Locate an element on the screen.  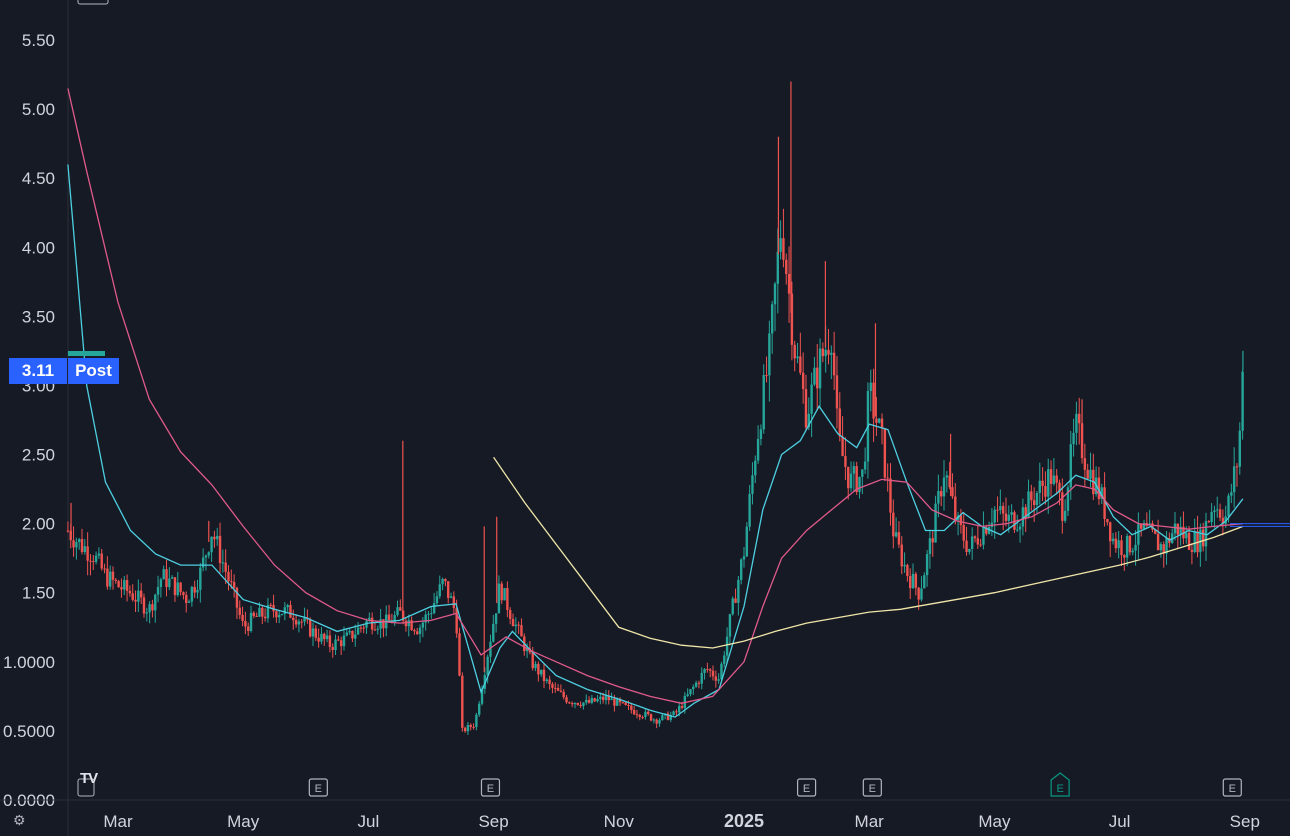
gear-icon: ⚙ is located at coordinates (19, 820).